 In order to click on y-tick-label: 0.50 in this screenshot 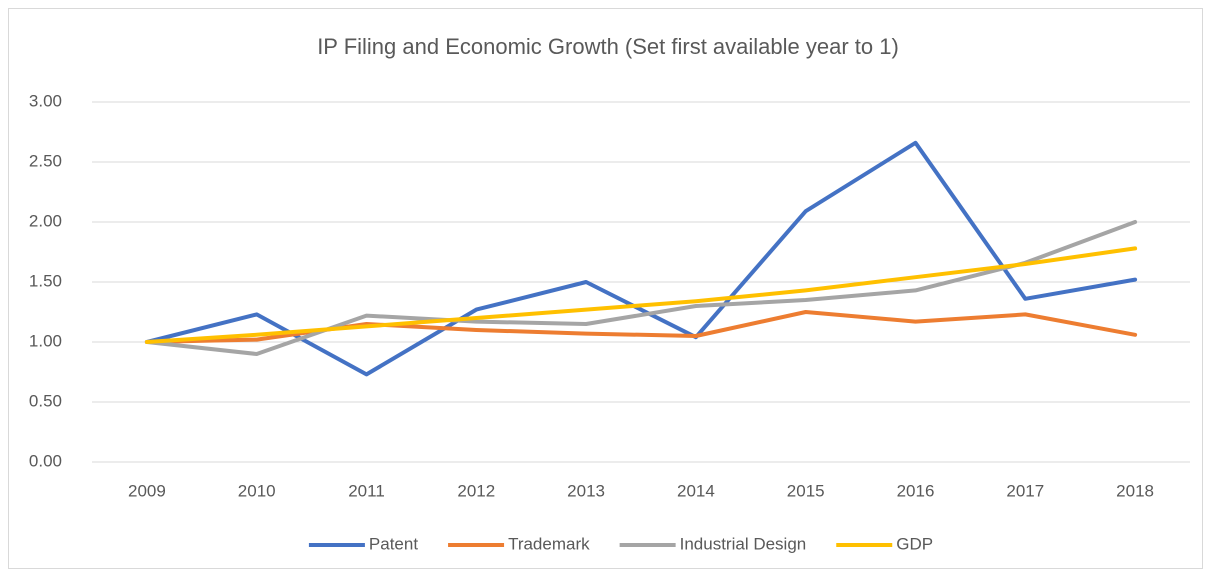, I will do `click(45, 400)`.